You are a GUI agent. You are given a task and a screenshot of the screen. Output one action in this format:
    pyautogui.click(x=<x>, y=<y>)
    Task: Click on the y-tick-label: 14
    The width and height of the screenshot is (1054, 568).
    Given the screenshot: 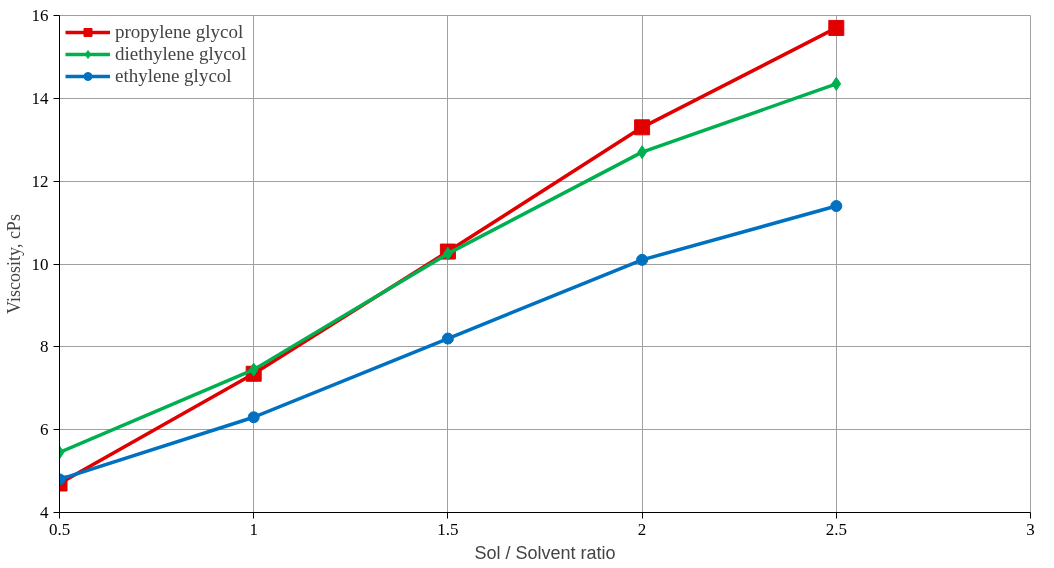 What is the action you would take?
    pyautogui.click(x=40, y=98)
    